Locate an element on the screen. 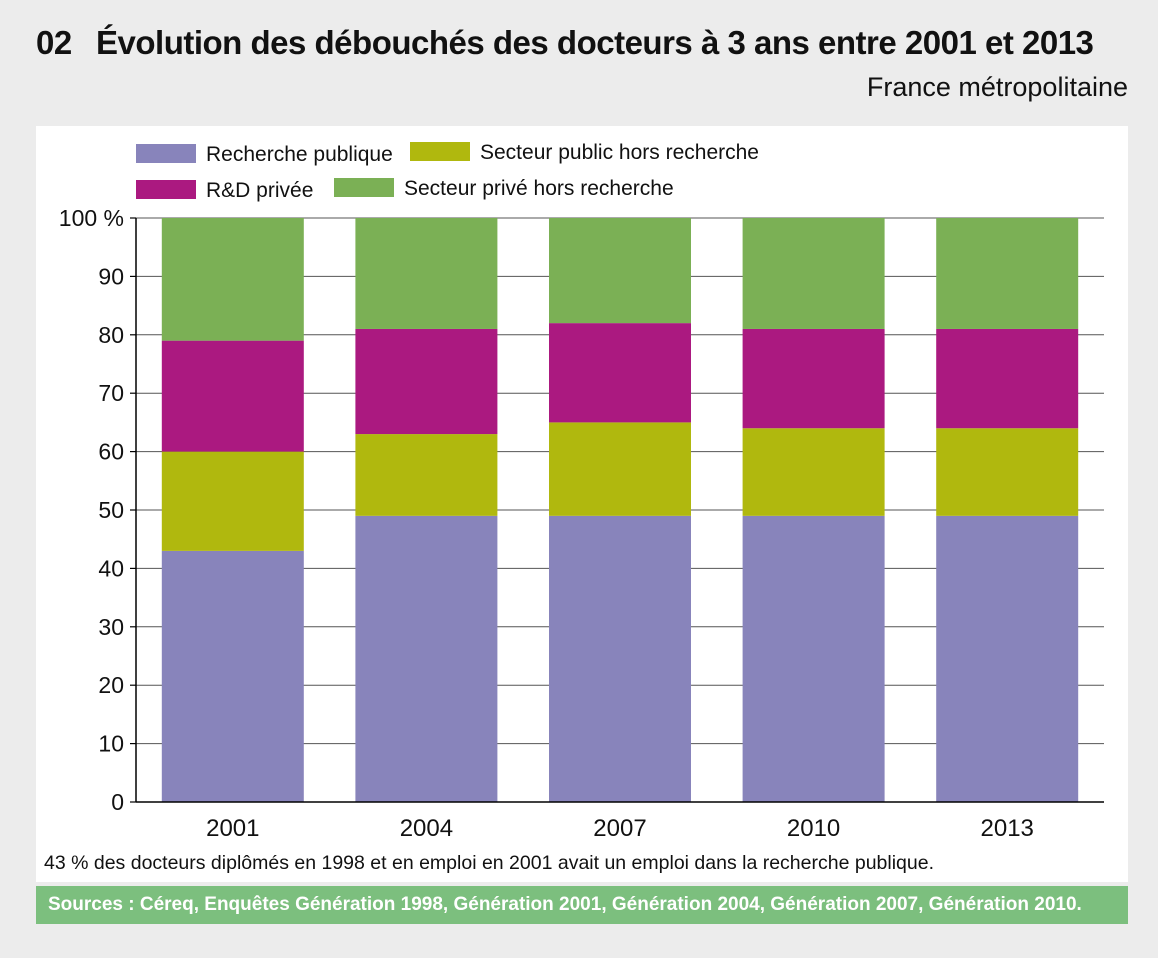 The width and height of the screenshot is (1158, 958). x-tick-label: 2010 is located at coordinates (813, 828).